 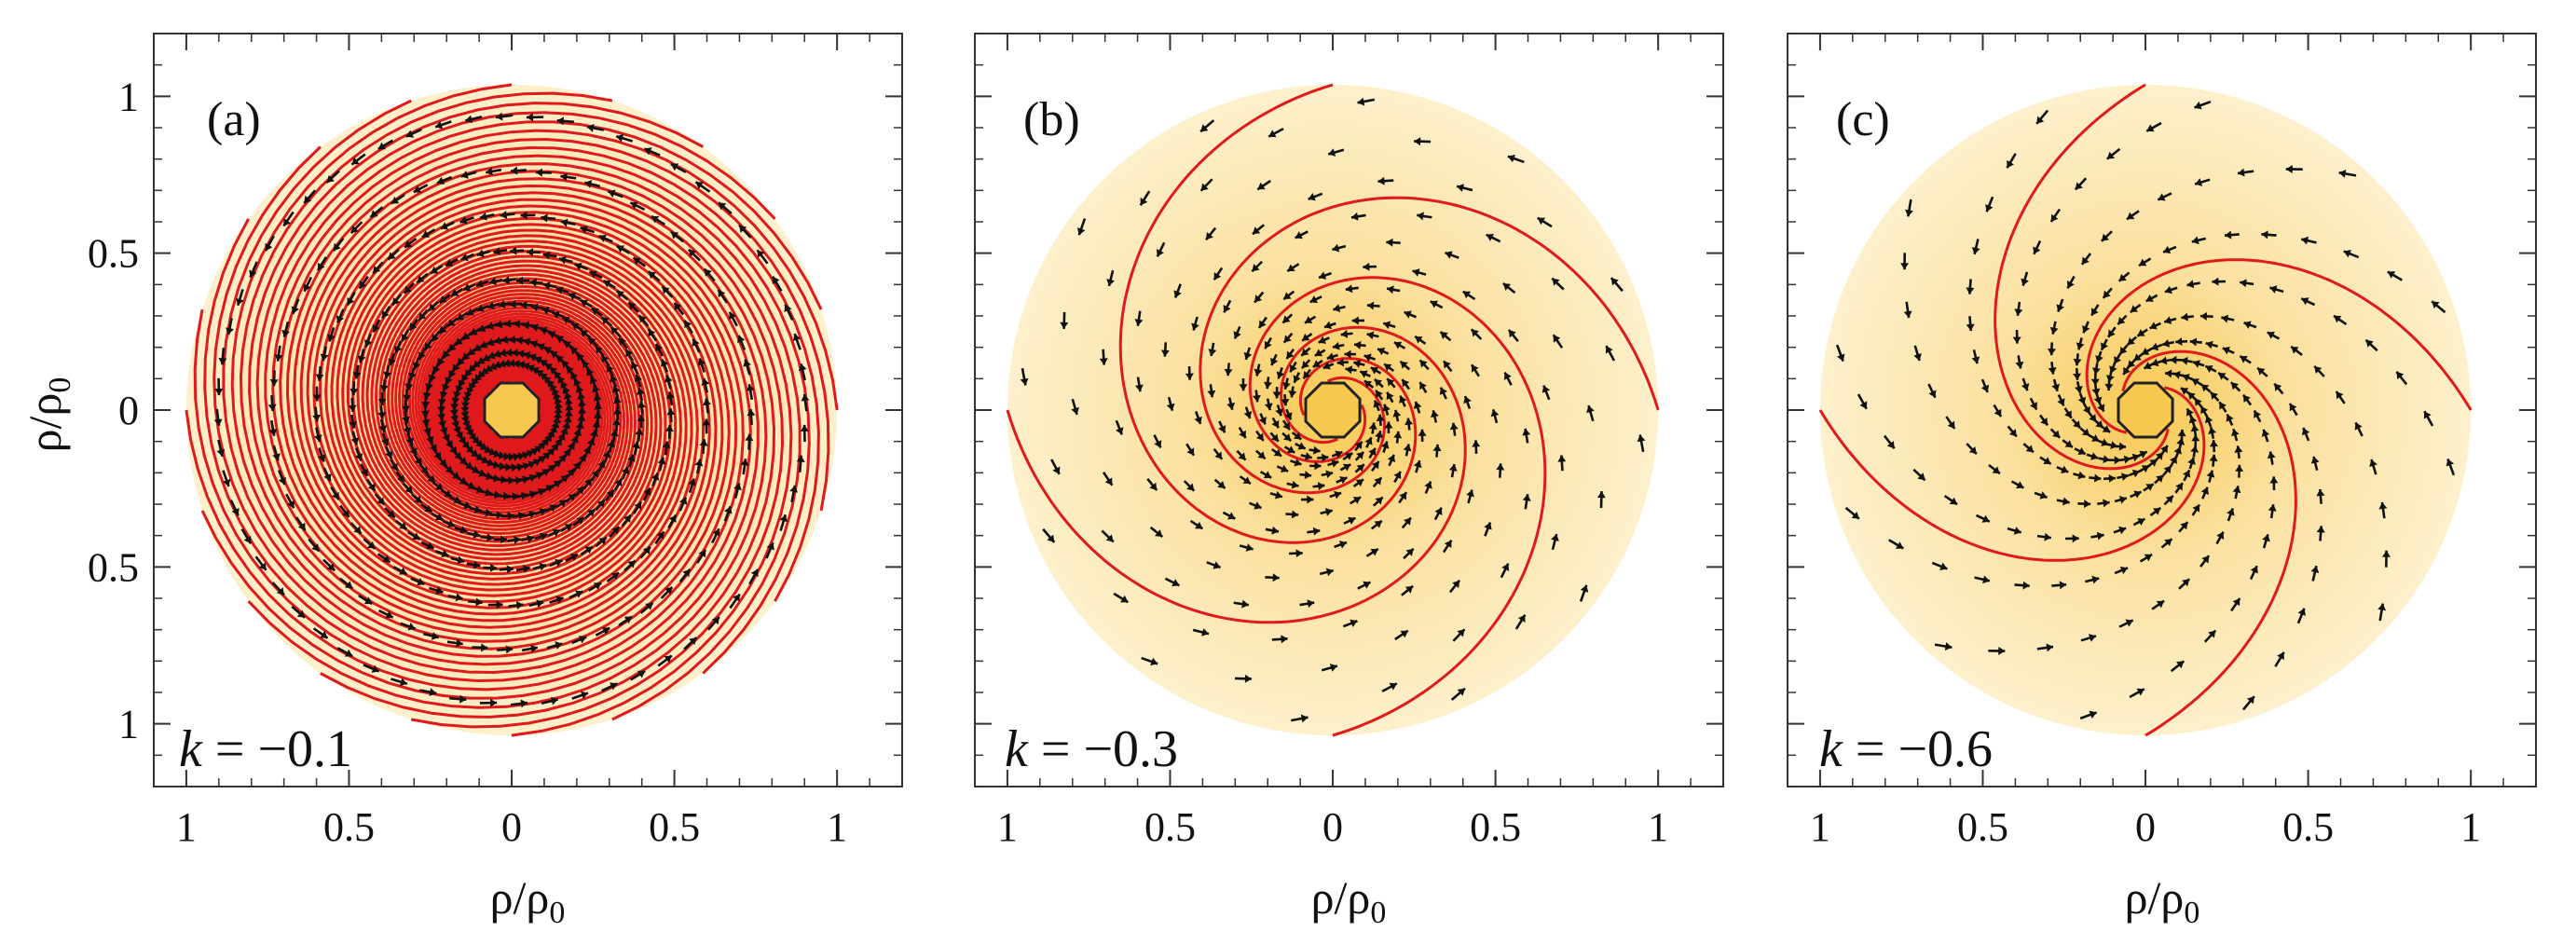 What do you see at coordinates (2145, 827) in the screenshot?
I see `panel-c-x-tick-label: 0` at bounding box center [2145, 827].